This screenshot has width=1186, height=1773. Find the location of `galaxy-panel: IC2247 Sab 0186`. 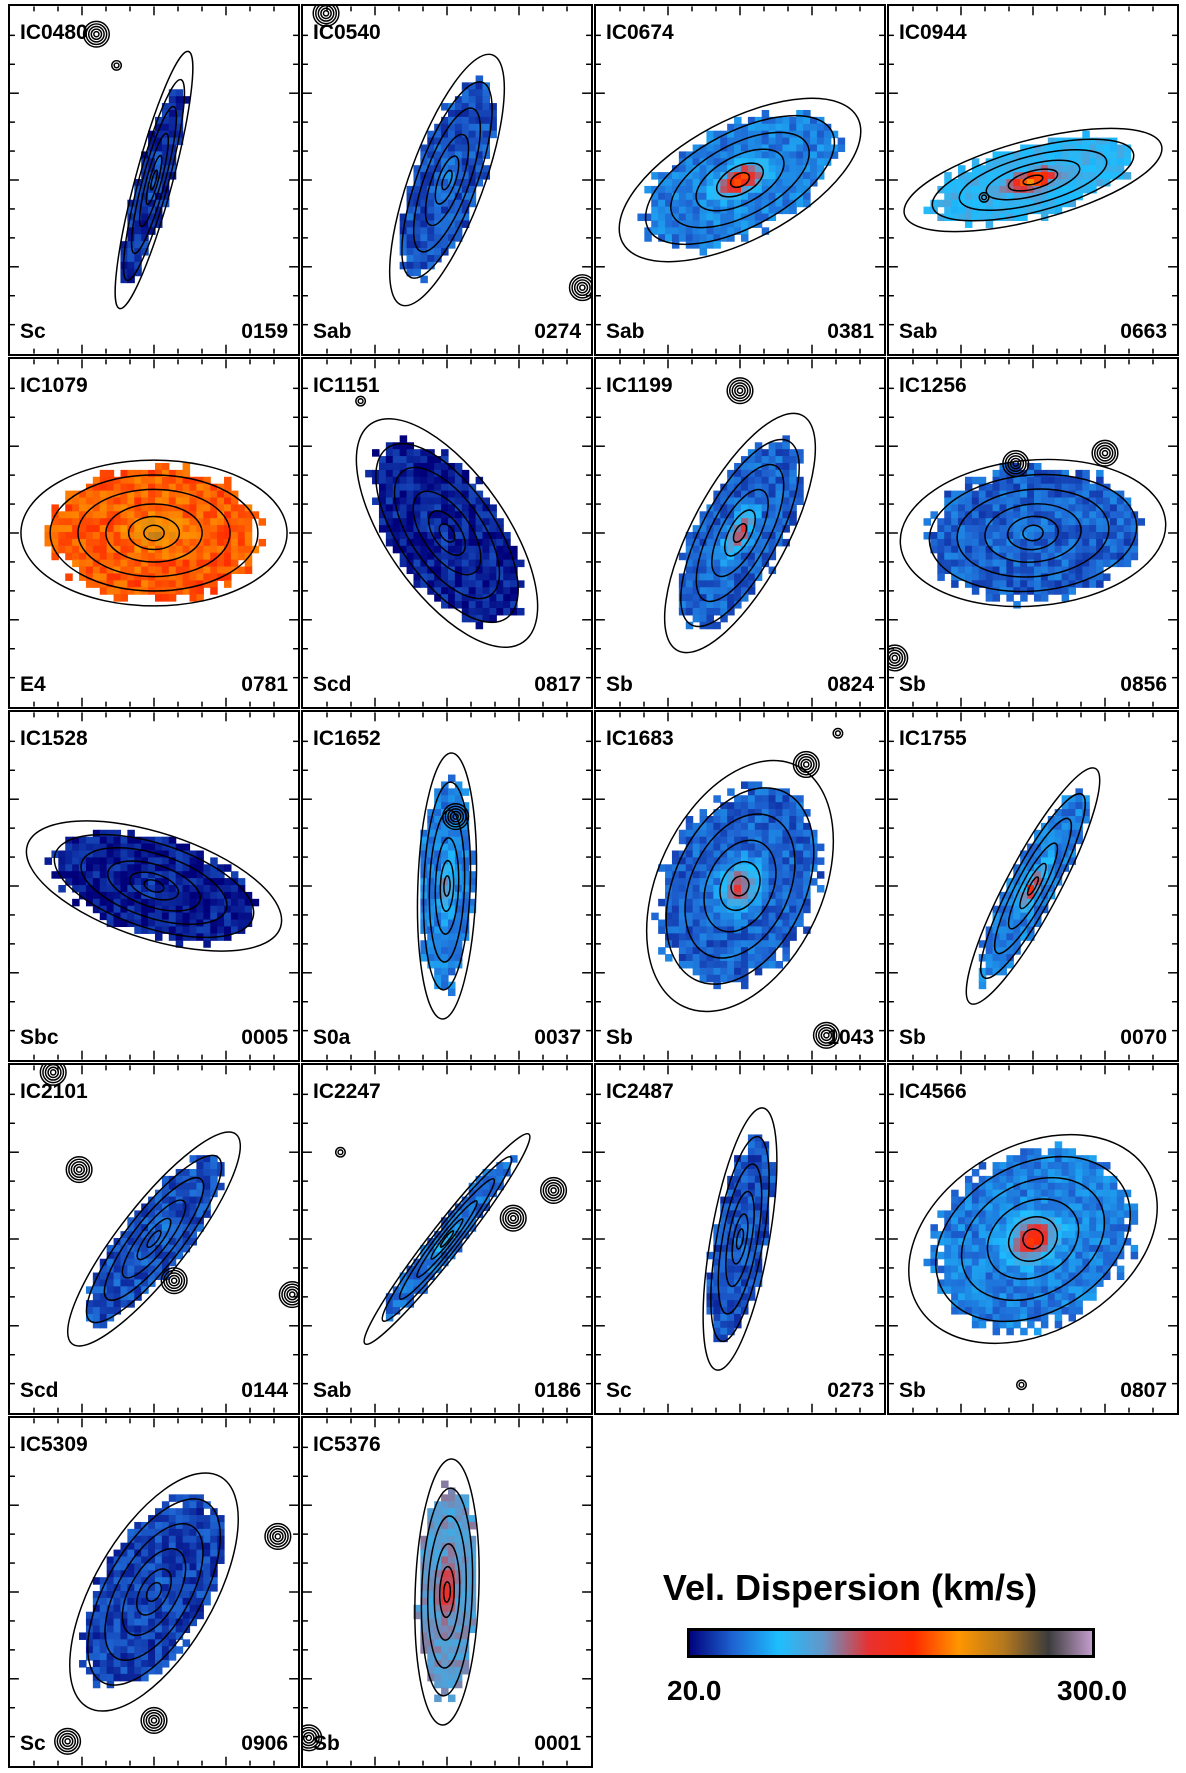

galaxy-panel: IC2247 Sab 0186 is located at coordinates (447, 1239).